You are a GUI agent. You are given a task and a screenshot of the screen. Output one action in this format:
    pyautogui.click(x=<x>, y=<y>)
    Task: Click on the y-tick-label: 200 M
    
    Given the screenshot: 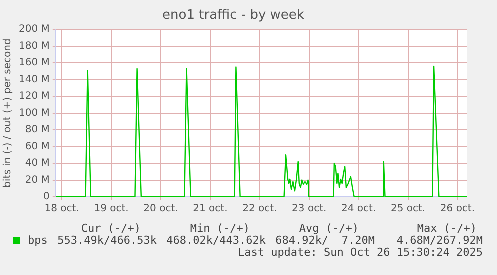 What is the action you would take?
    pyautogui.click(x=34, y=30)
    